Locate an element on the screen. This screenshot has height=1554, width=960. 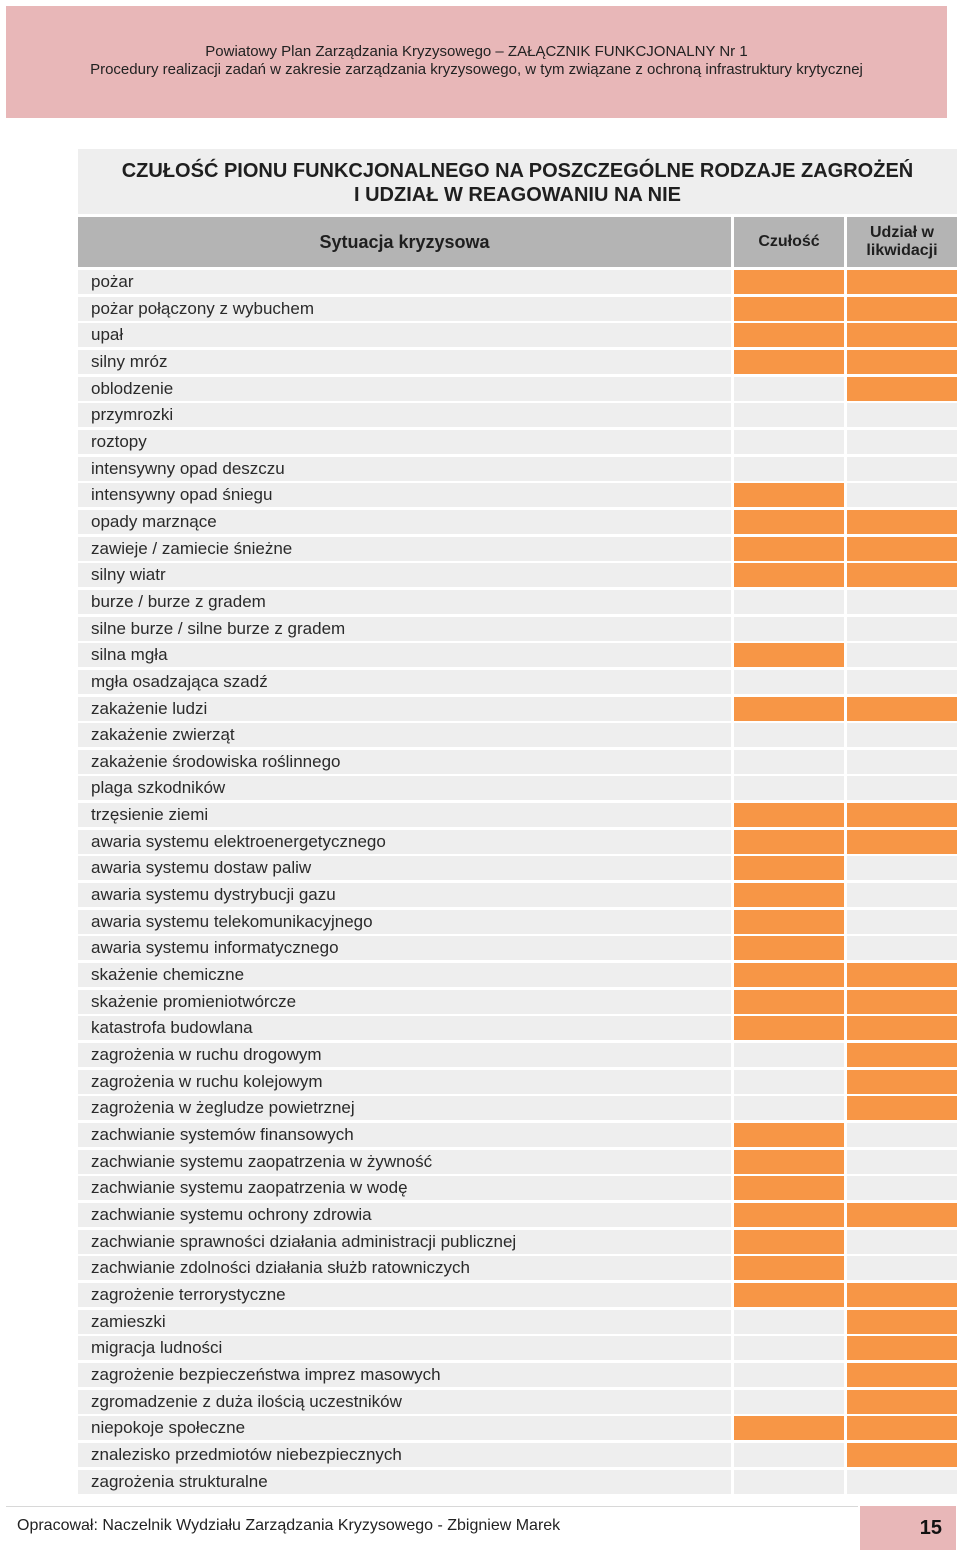
table-row: zawieje / zamiecie śnieżne is located at coordinates (517, 550).